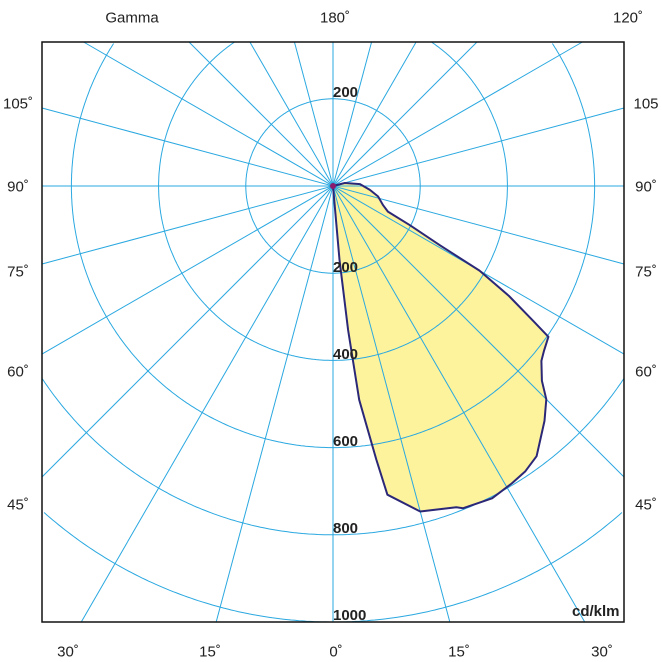 This screenshot has width=662, height=662. Describe the element at coordinates (18, 104) in the screenshot. I see `left-angle-label: 105˚` at that location.